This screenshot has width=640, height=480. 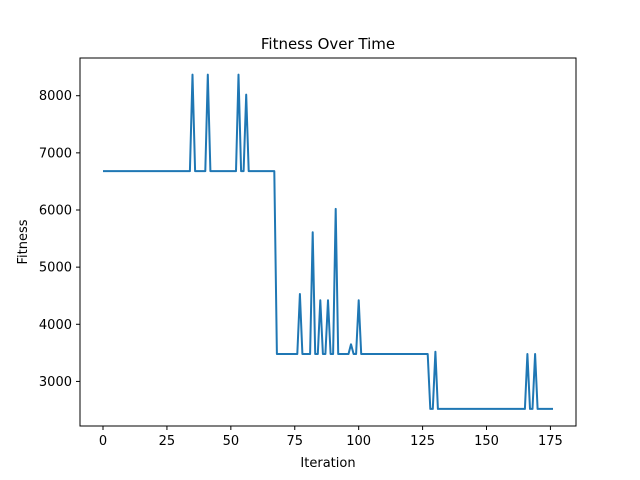 I want to click on x-tick-label: 125, so click(x=422, y=441).